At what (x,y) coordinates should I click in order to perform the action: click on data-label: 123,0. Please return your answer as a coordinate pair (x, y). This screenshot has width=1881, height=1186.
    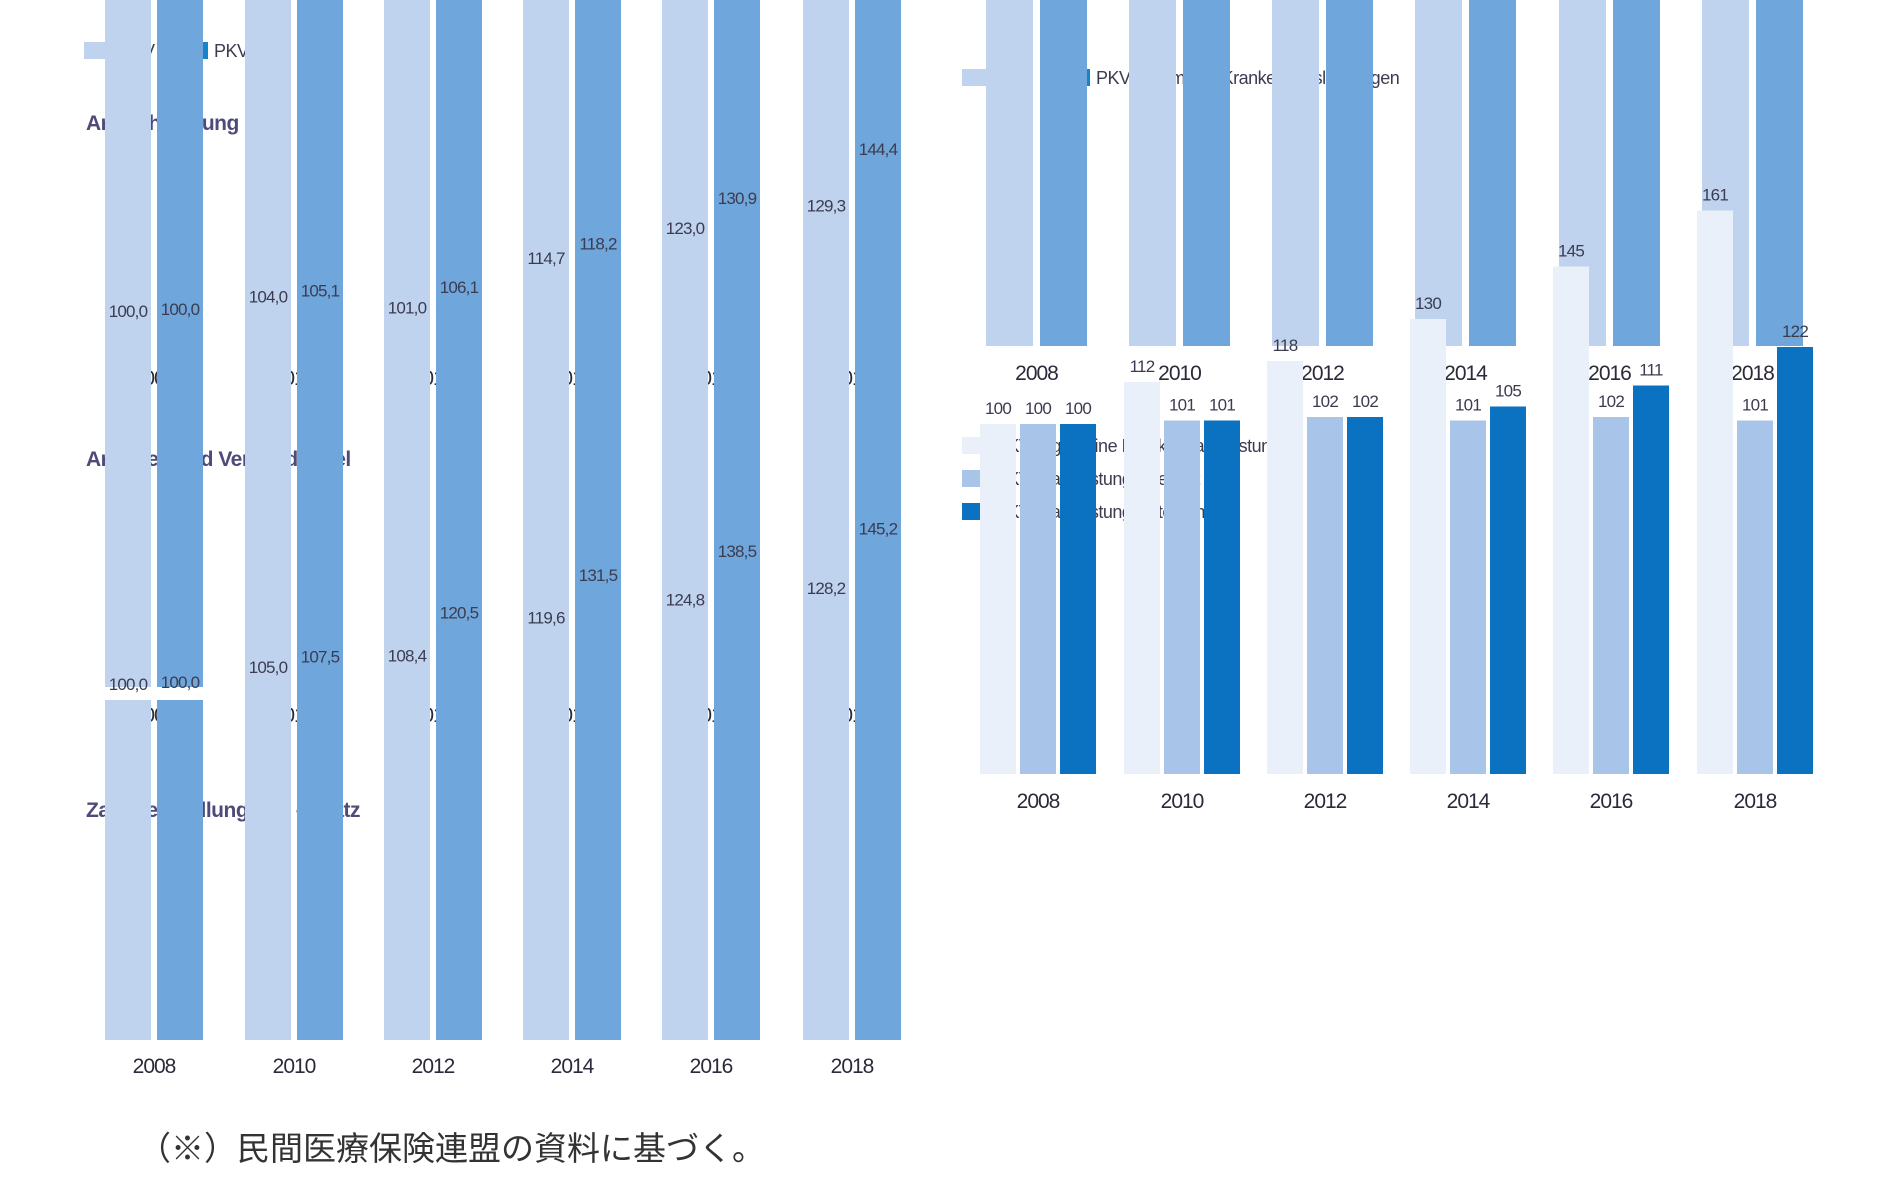
    Looking at the image, I should click on (685, 228).